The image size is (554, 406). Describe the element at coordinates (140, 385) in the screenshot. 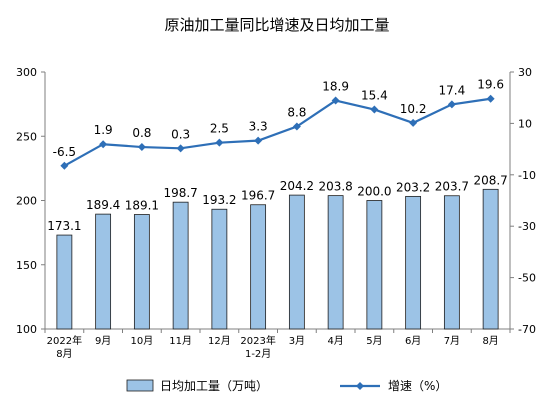

I see `legend-bar-swatch` at that location.